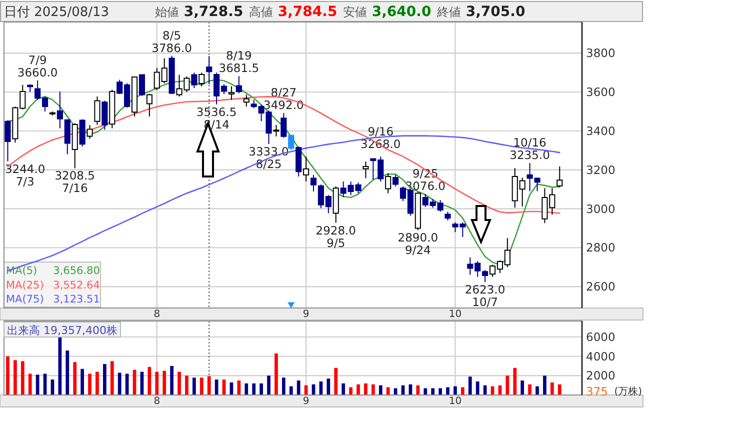  I want to click on text: 安値 3,640.0, so click(387, 12).